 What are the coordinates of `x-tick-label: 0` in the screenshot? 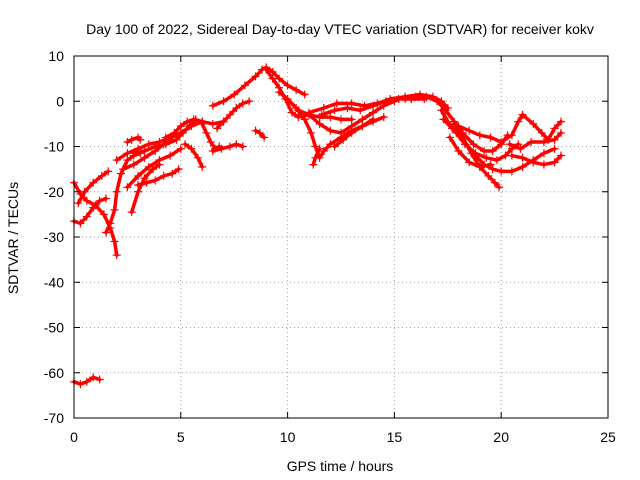 It's located at (74, 437).